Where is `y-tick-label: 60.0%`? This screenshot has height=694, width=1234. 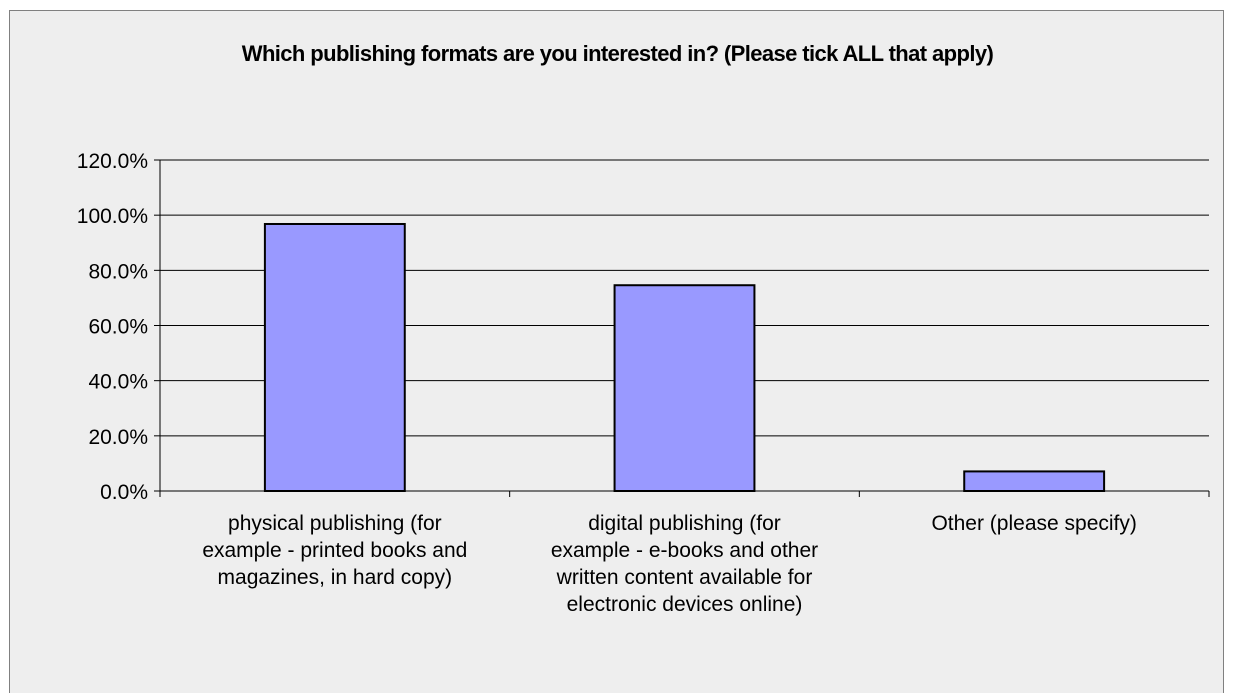
y-tick-label: 60.0% is located at coordinates (118, 327).